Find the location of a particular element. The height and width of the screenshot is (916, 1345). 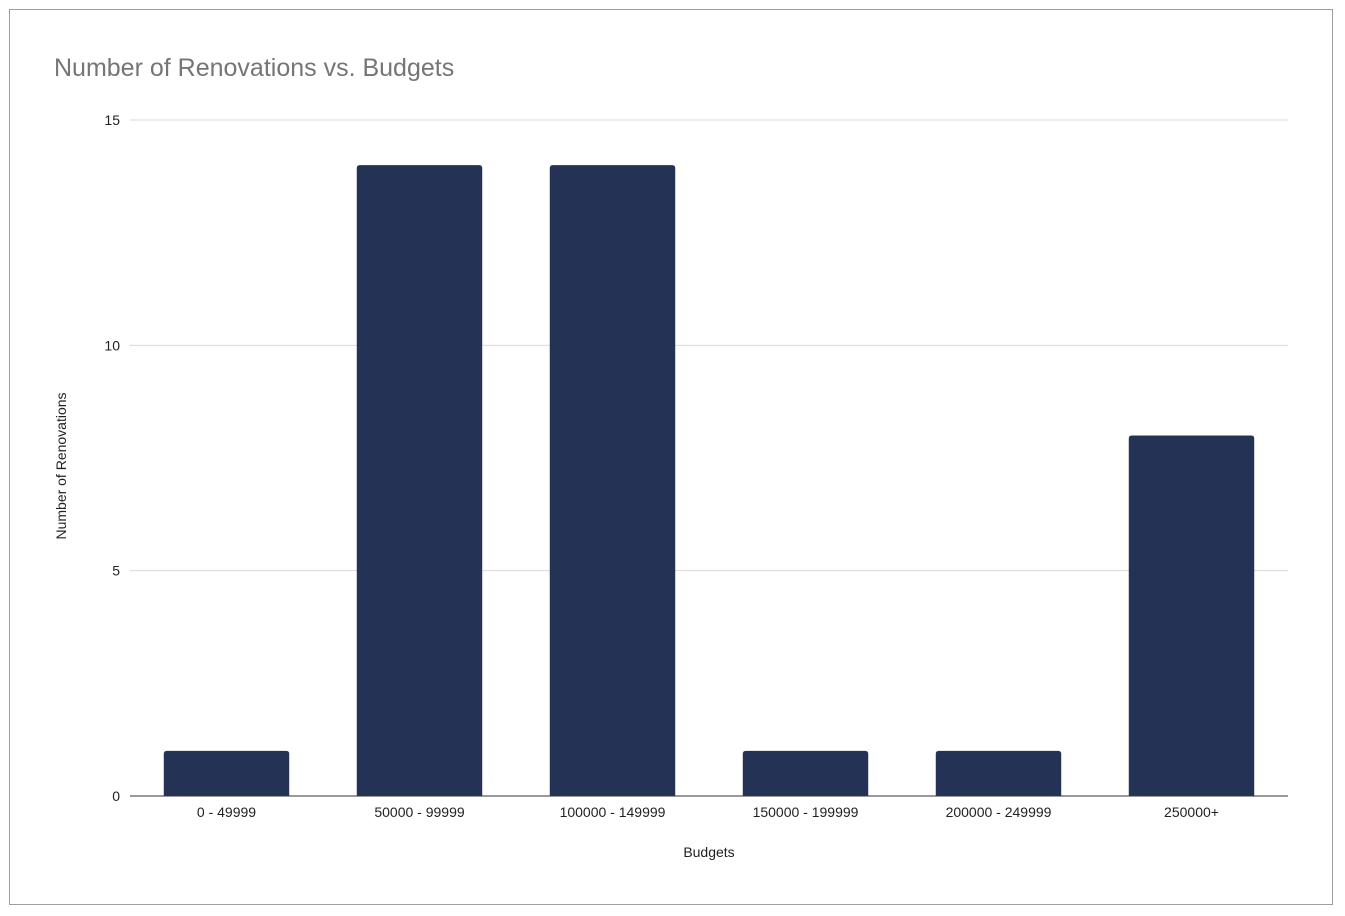

x-axis-label: Budgets is located at coordinates (708, 852).